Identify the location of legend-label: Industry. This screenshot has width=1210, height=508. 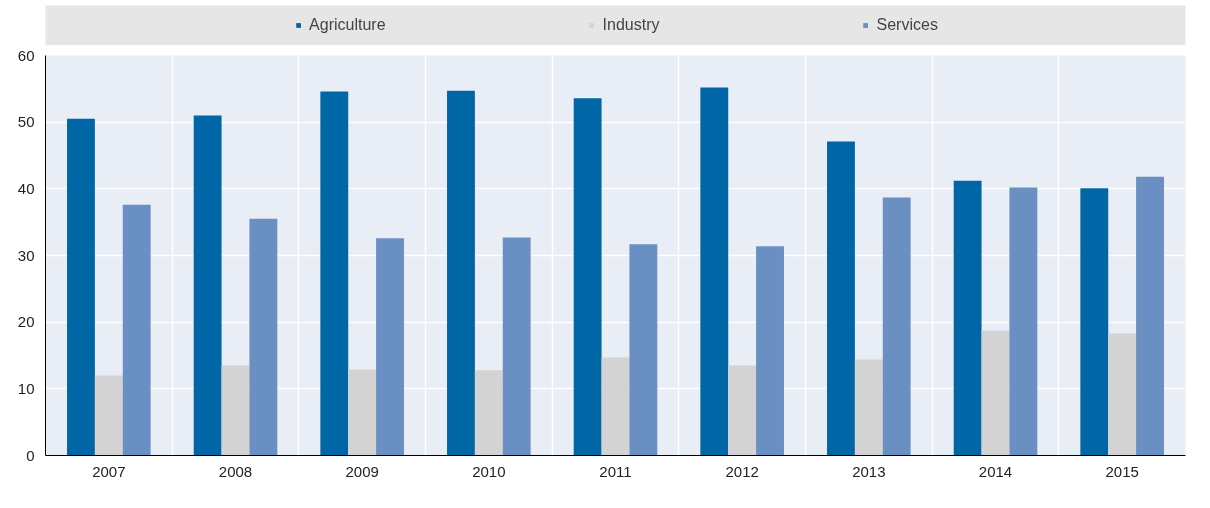
(631, 25).